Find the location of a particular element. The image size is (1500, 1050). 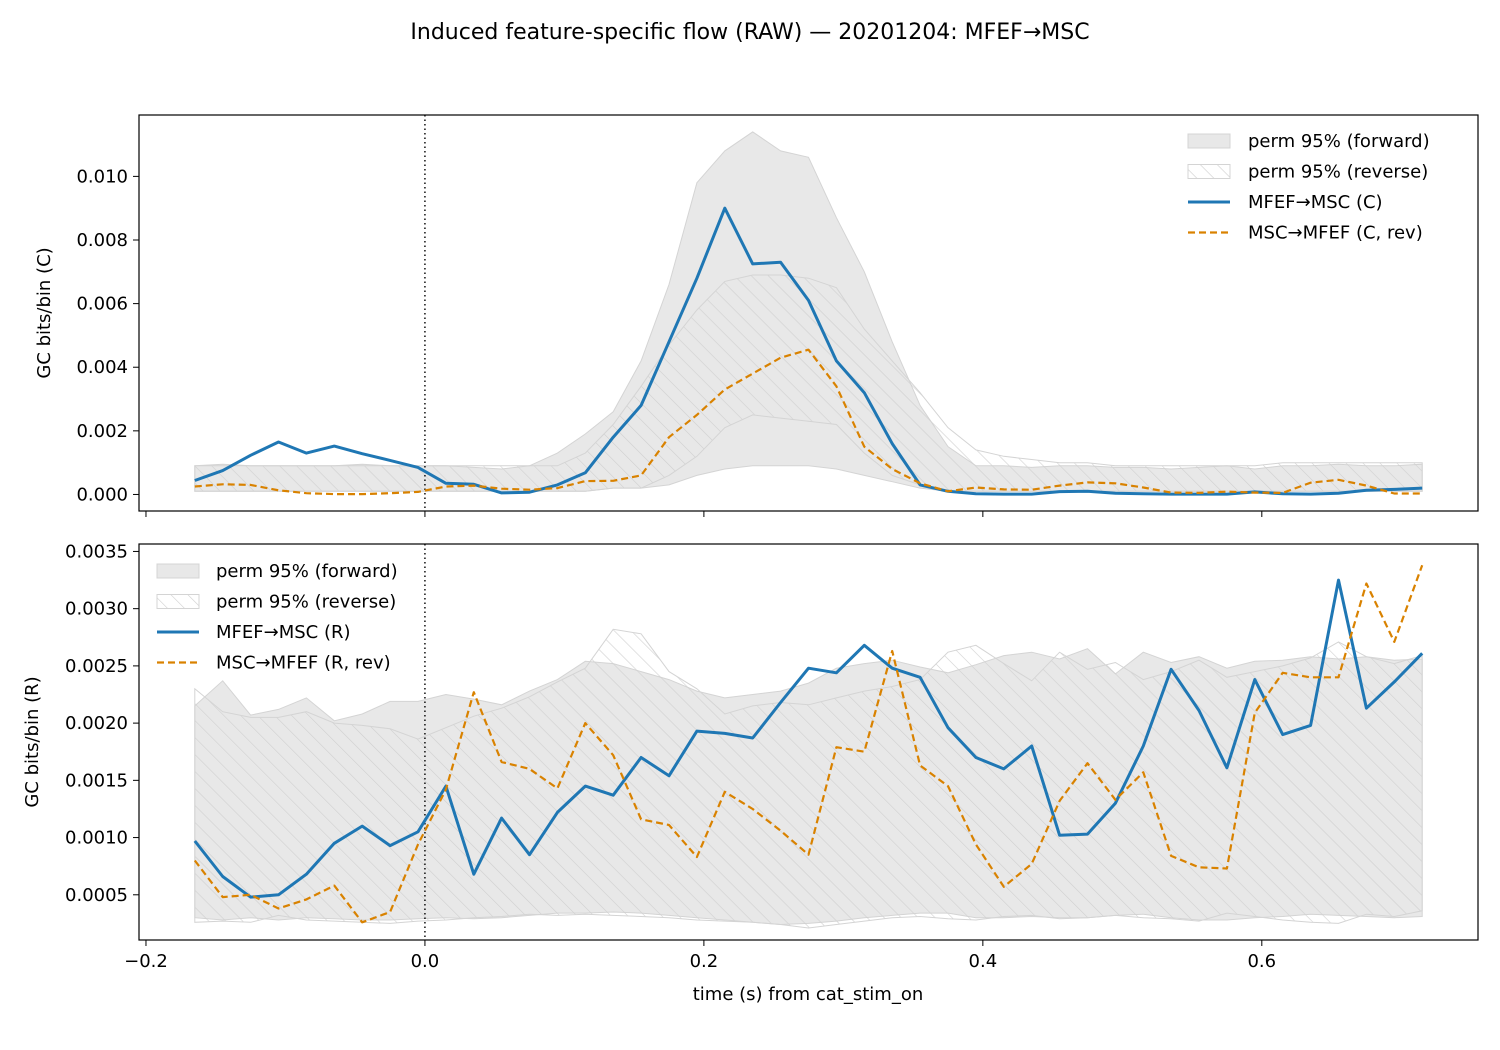

x-tick-label: 0.4 is located at coordinates (983, 961).